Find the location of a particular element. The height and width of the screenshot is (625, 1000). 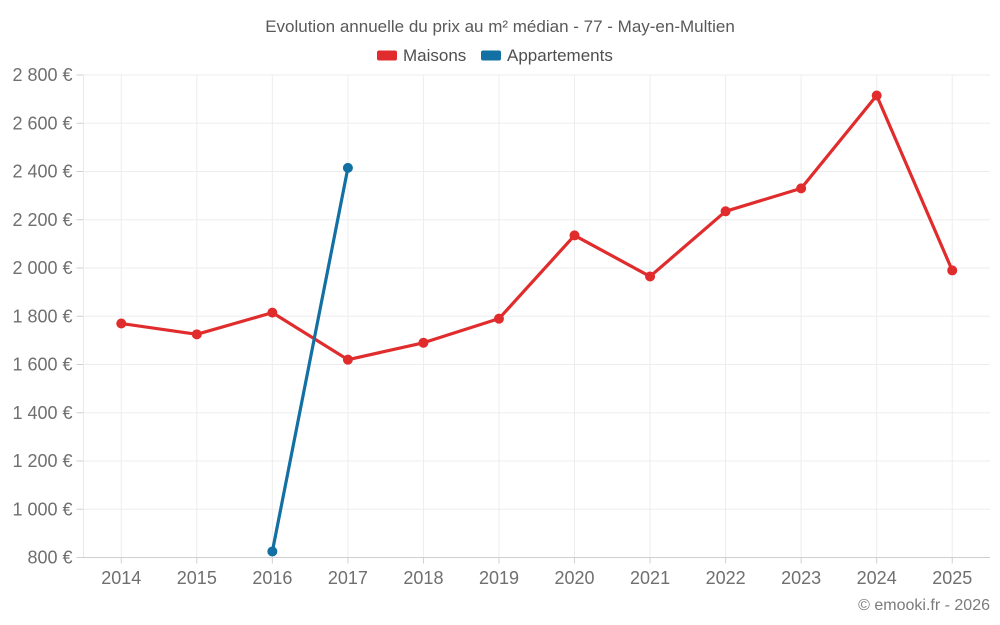

y-axis-label: 800 € is located at coordinates (49, 558).